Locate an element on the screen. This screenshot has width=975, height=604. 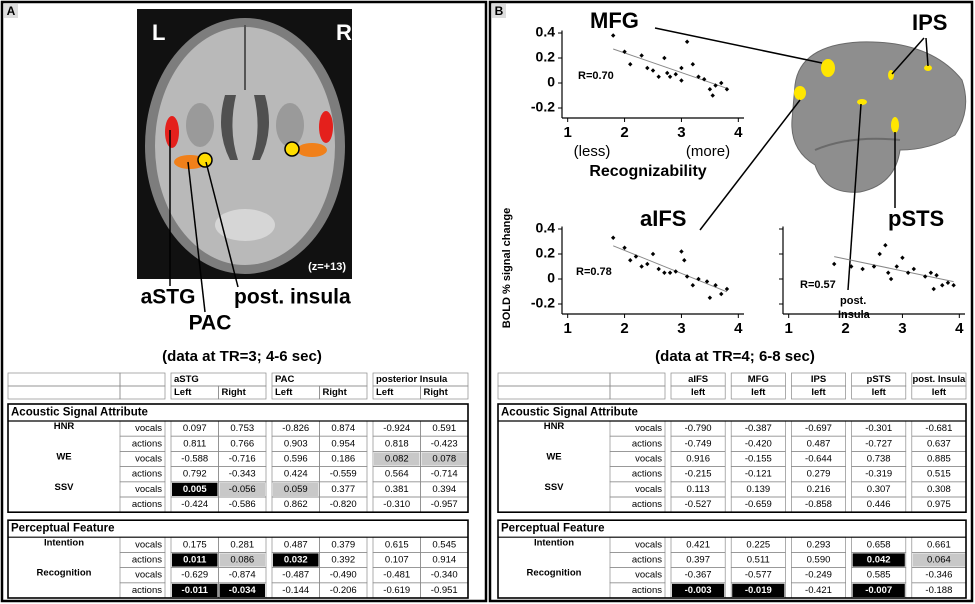
column-header: posterior Insula is located at coordinates (412, 379).